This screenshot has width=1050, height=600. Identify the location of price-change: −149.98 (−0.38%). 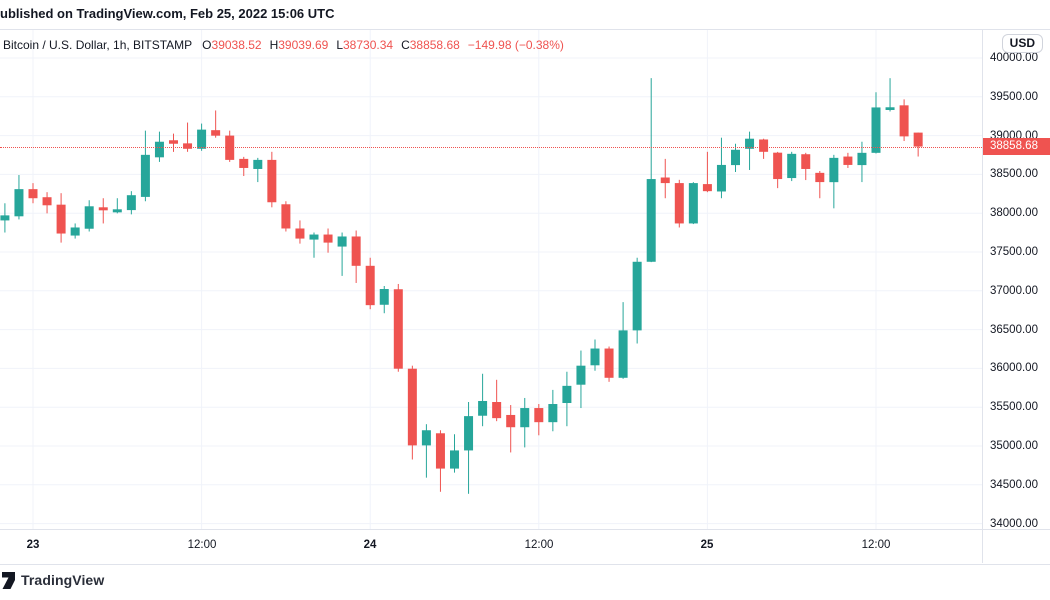
(515, 45).